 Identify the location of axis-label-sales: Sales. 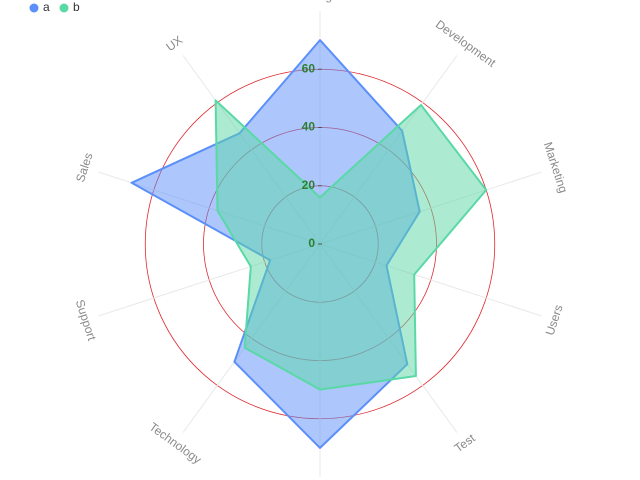
(84, 167).